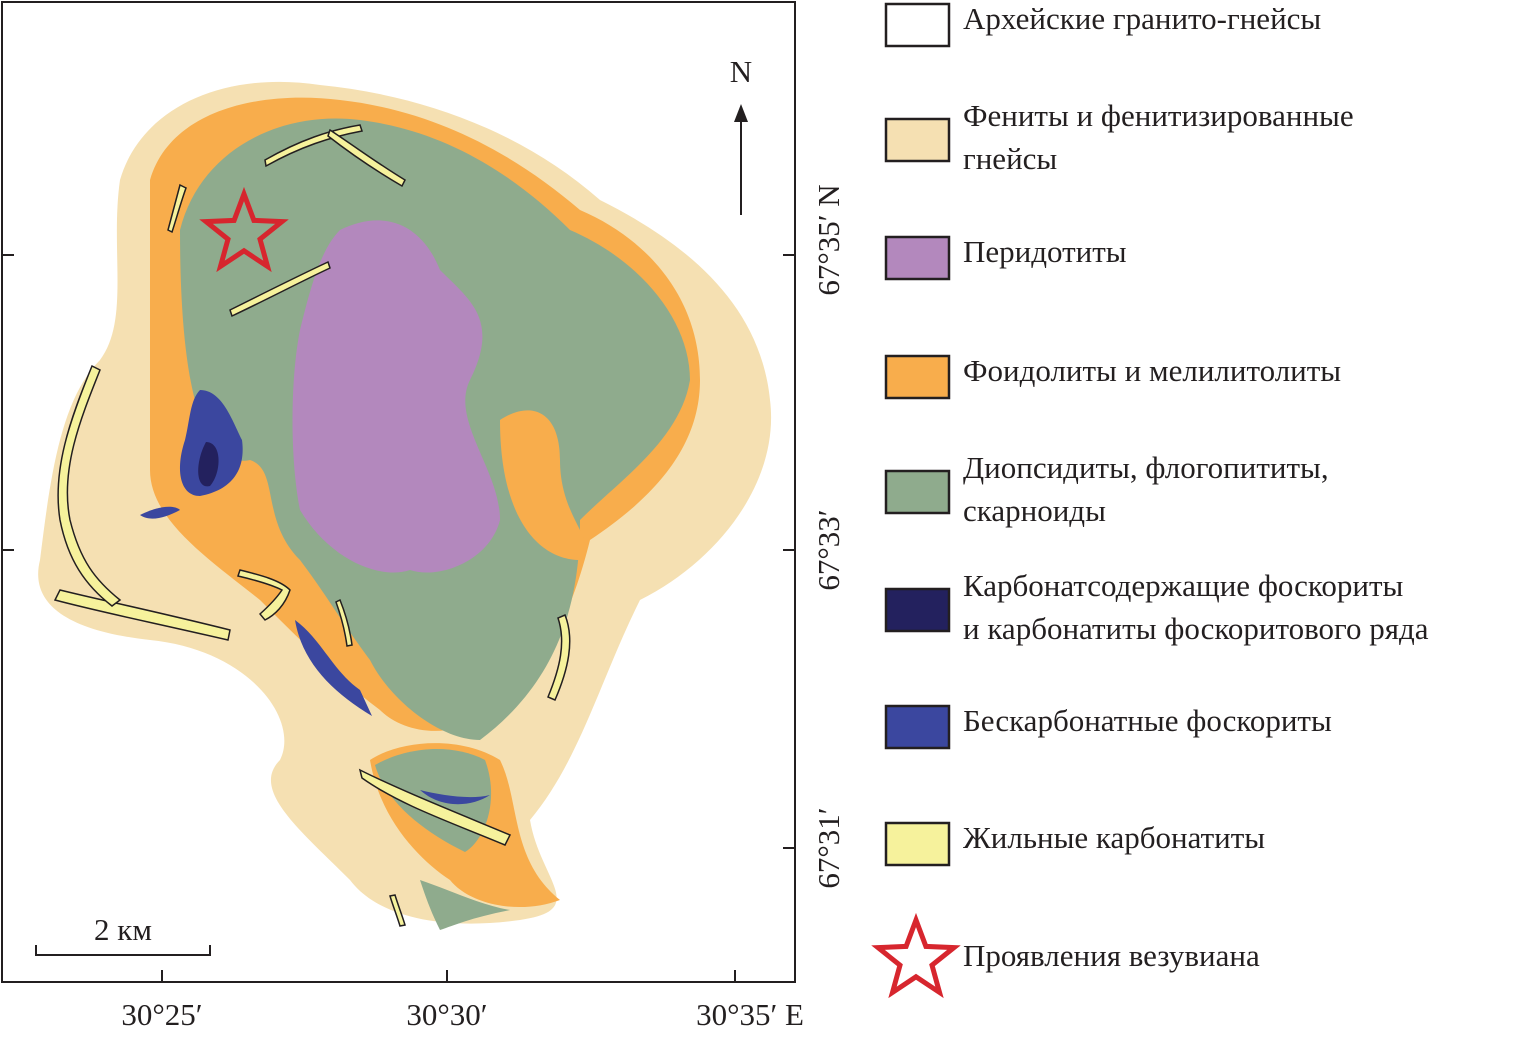  I want to click on x-tick-label: 30°30′, so click(446, 1014).